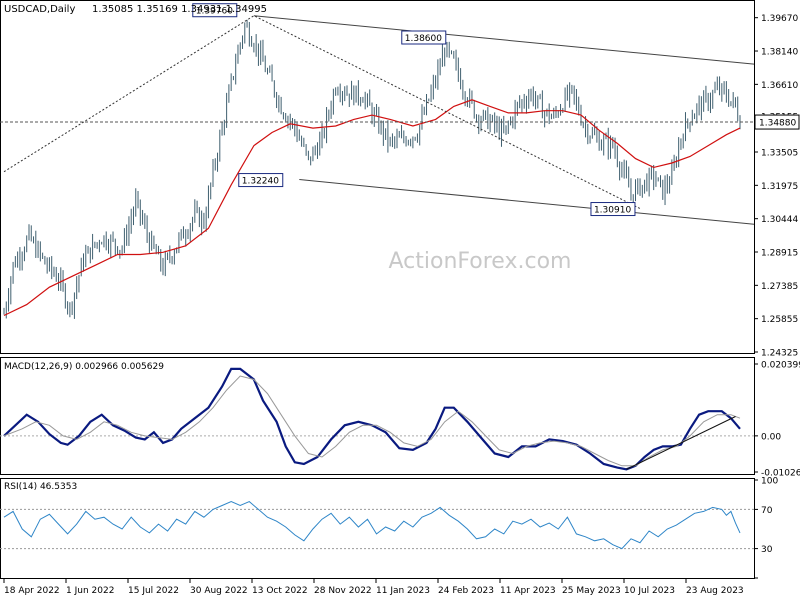 The image size is (800, 604). What do you see at coordinates (179, 9) in the screenshot?
I see `ohlc-readout: 1.35085 1.35169 1.34931 1.34995` at bounding box center [179, 9].